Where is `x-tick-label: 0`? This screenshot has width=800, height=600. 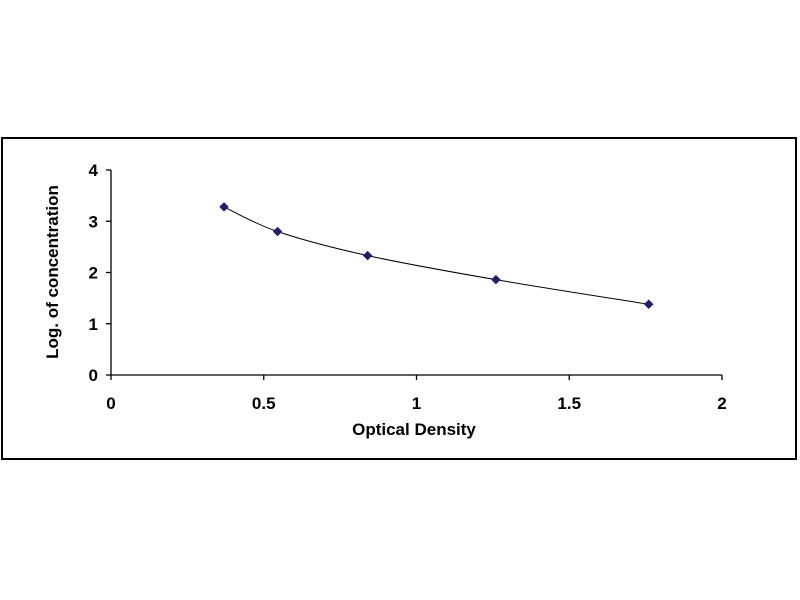 x-tick-label: 0 is located at coordinates (110, 403).